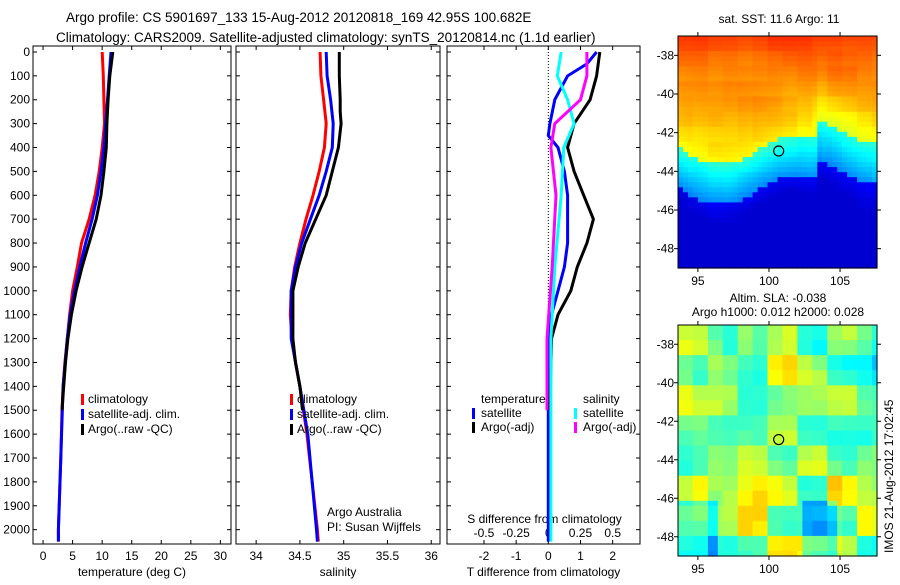 The height and width of the screenshot is (585, 900). Describe the element at coordinates (87, 231) in the screenshot. I see `series-argo-raw-qc-` at that location.